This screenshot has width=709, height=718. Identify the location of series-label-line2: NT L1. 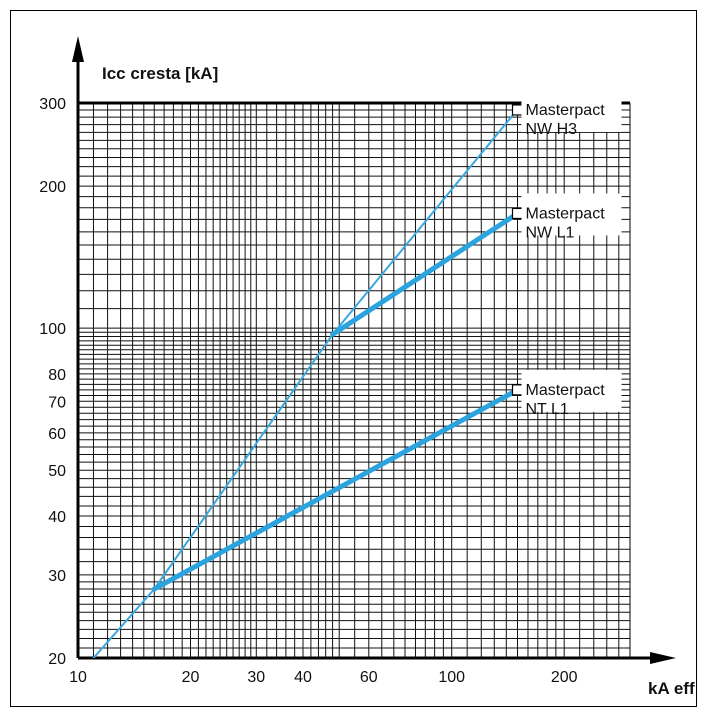
(547, 409).